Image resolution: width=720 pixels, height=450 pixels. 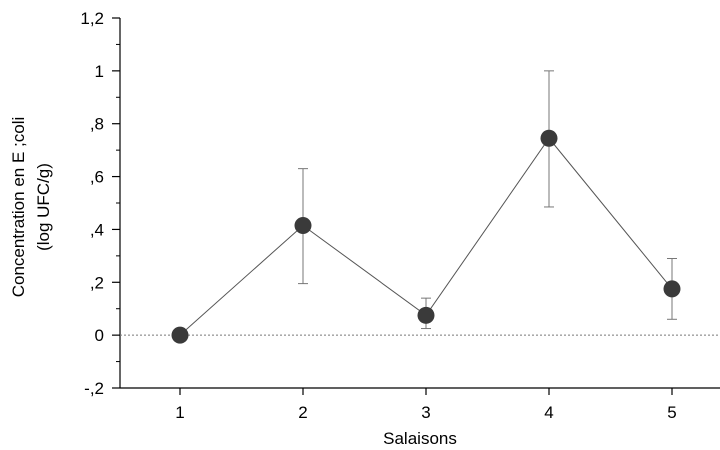 I want to click on x-tick-label: 2, so click(x=302, y=412).